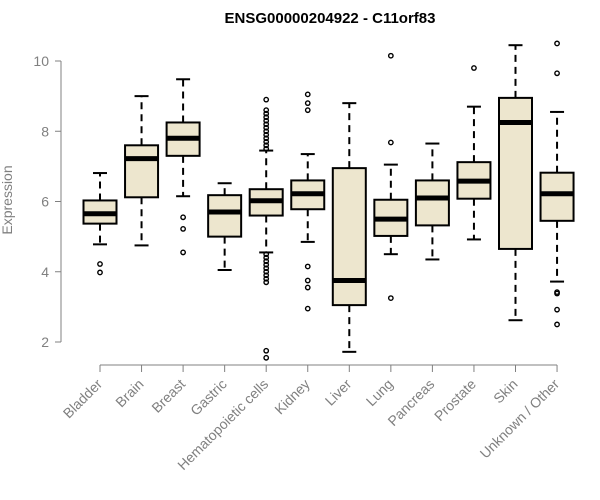 The height and width of the screenshot is (500, 600). I want to click on box-pancreas, so click(432, 201).